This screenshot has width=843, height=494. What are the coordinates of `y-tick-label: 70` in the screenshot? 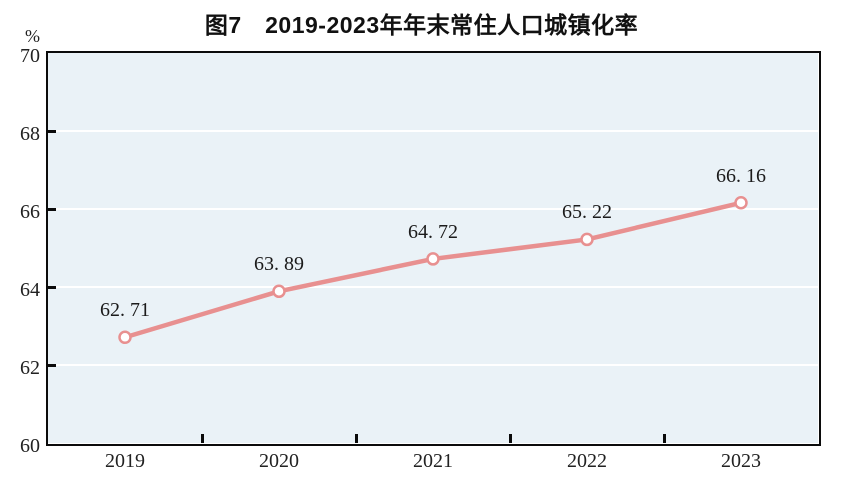 It's located at (30, 56).